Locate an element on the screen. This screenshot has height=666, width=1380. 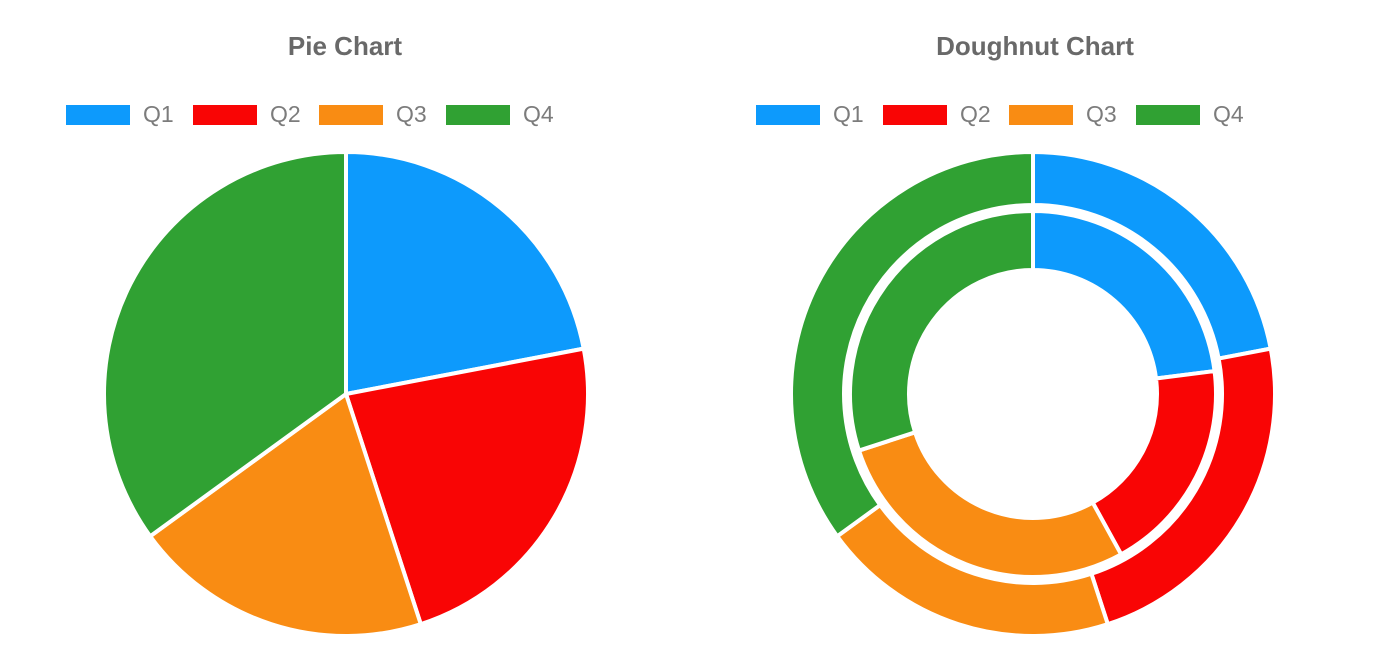
pie-slice-q2 is located at coordinates (467, 486).